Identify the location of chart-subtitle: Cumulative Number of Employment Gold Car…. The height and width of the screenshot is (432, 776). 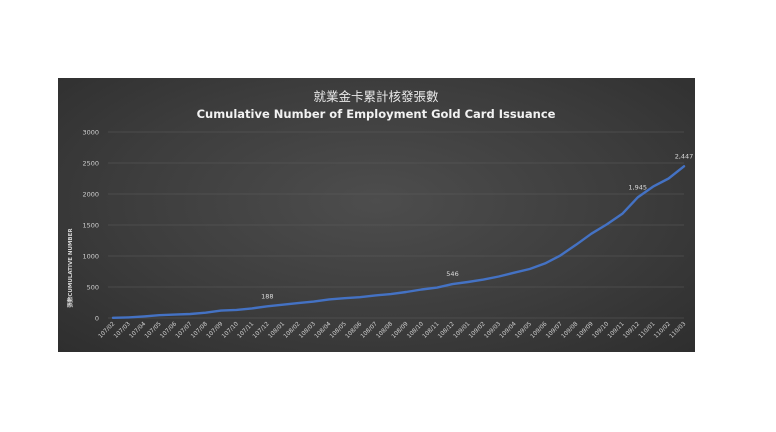
(376, 114).